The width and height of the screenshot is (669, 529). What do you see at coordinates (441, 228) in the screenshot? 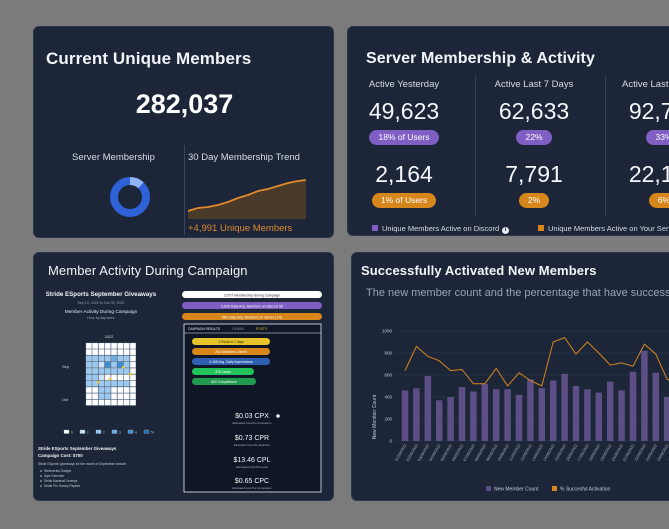
I see `legend-label: Unique Members Active on Discord` at bounding box center [441, 228].